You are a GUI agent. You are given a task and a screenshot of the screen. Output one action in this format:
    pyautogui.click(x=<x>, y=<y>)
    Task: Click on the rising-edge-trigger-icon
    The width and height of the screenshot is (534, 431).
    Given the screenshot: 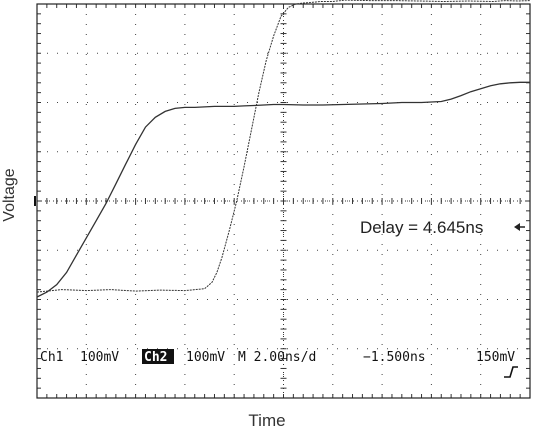 What is the action you would take?
    pyautogui.click(x=511, y=372)
    